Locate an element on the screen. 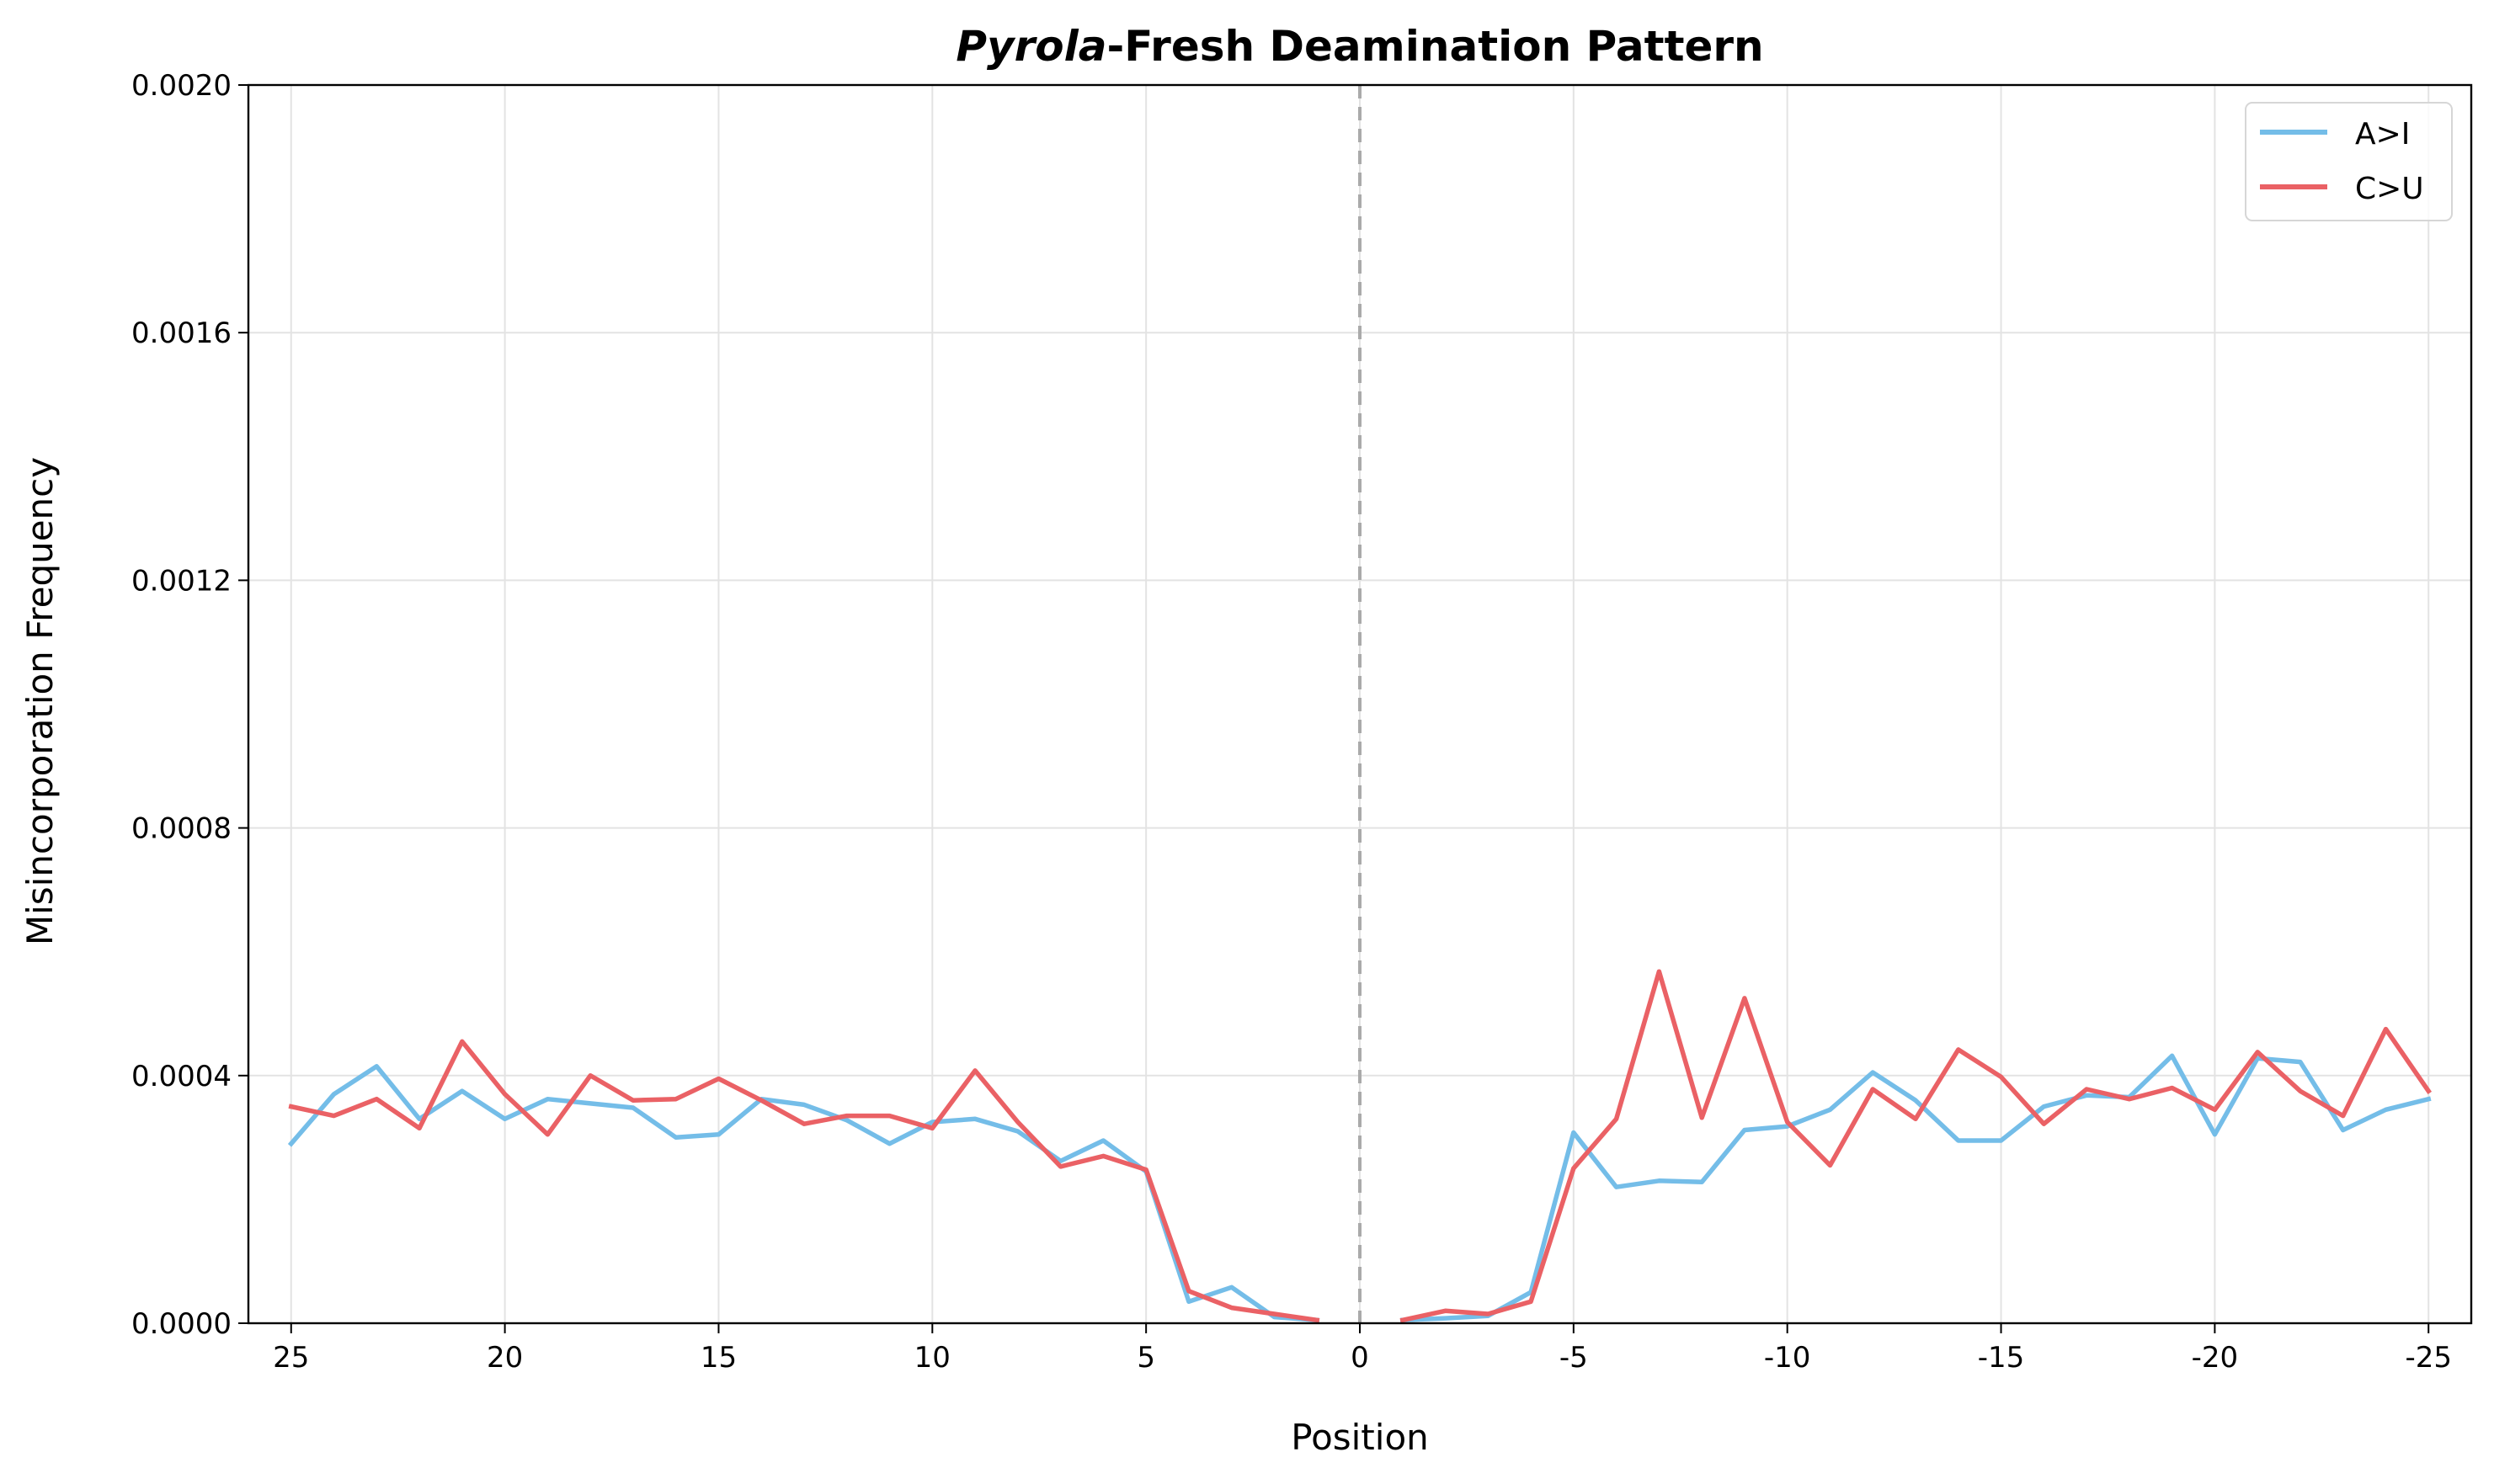  x-tick-label: 10 is located at coordinates (933, 1358).